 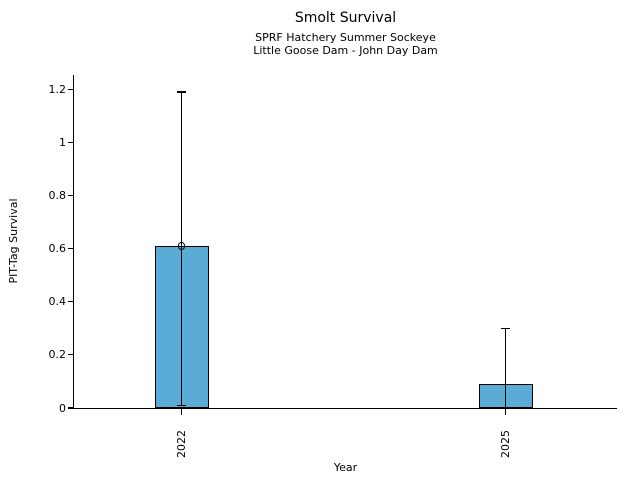 I want to click on x-axis-spine, so click(x=344, y=409).